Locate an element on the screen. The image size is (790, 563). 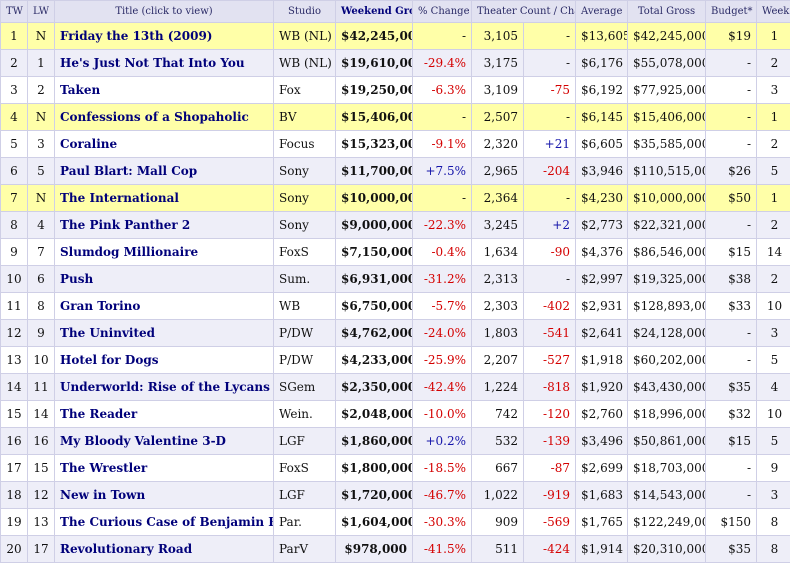
movie-title-text: Coraline is located at coordinates (89, 144).